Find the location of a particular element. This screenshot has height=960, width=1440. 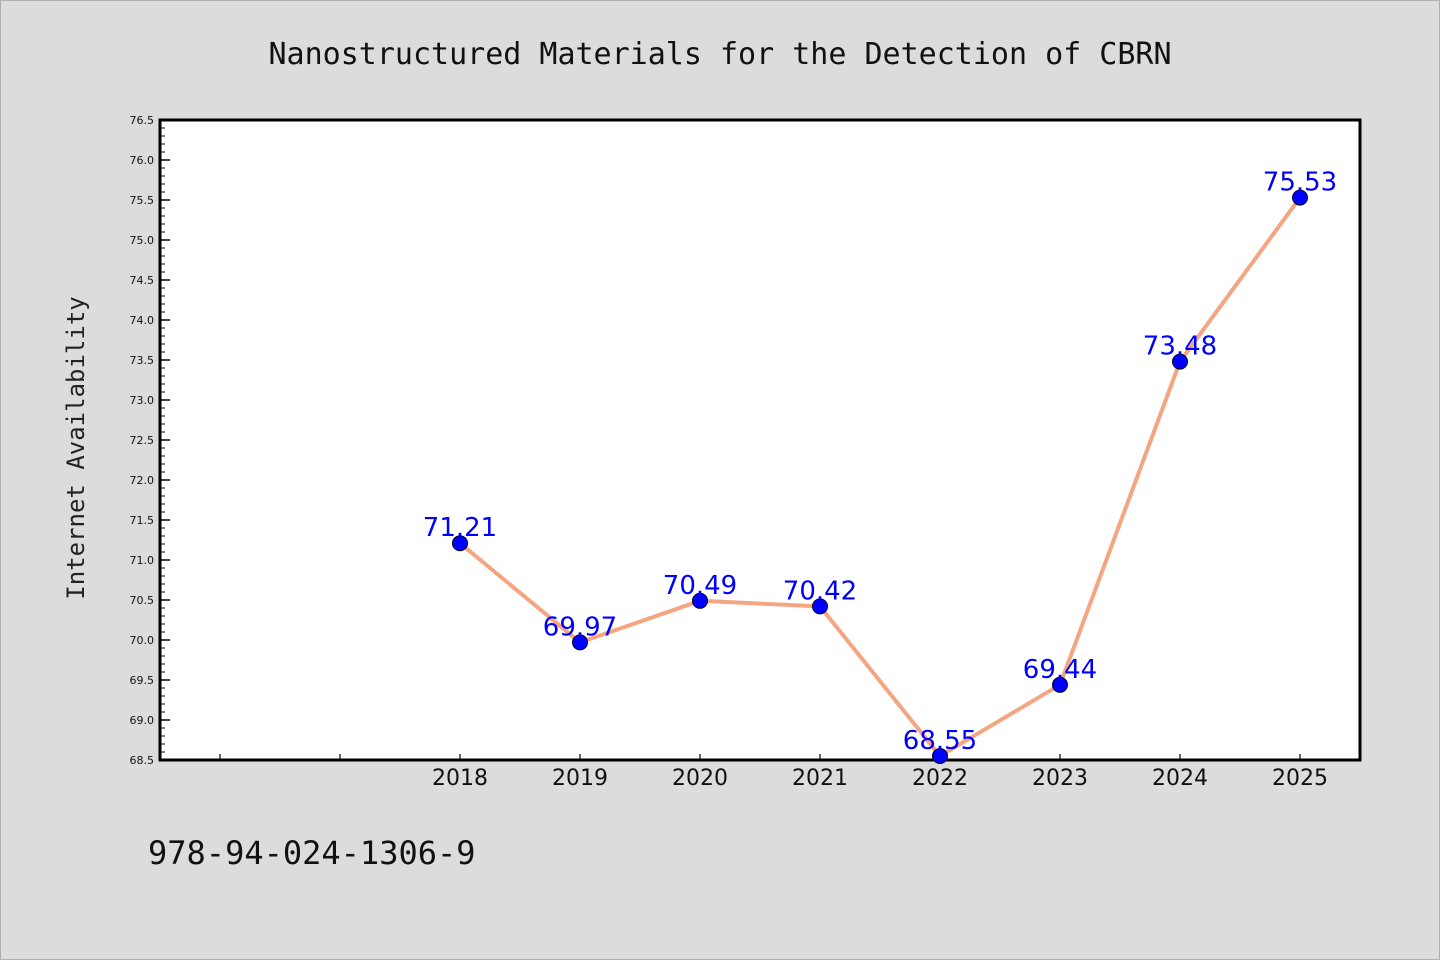

y-tick-label: 71.0 is located at coordinates (142, 560).